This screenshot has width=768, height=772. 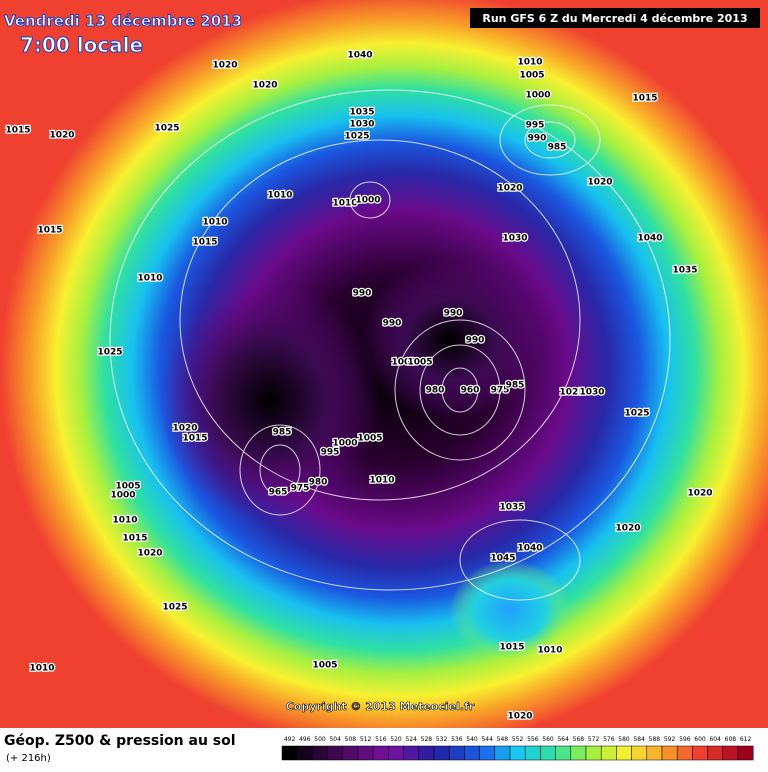 I want to click on pressure-label: 1045, so click(x=502, y=559).